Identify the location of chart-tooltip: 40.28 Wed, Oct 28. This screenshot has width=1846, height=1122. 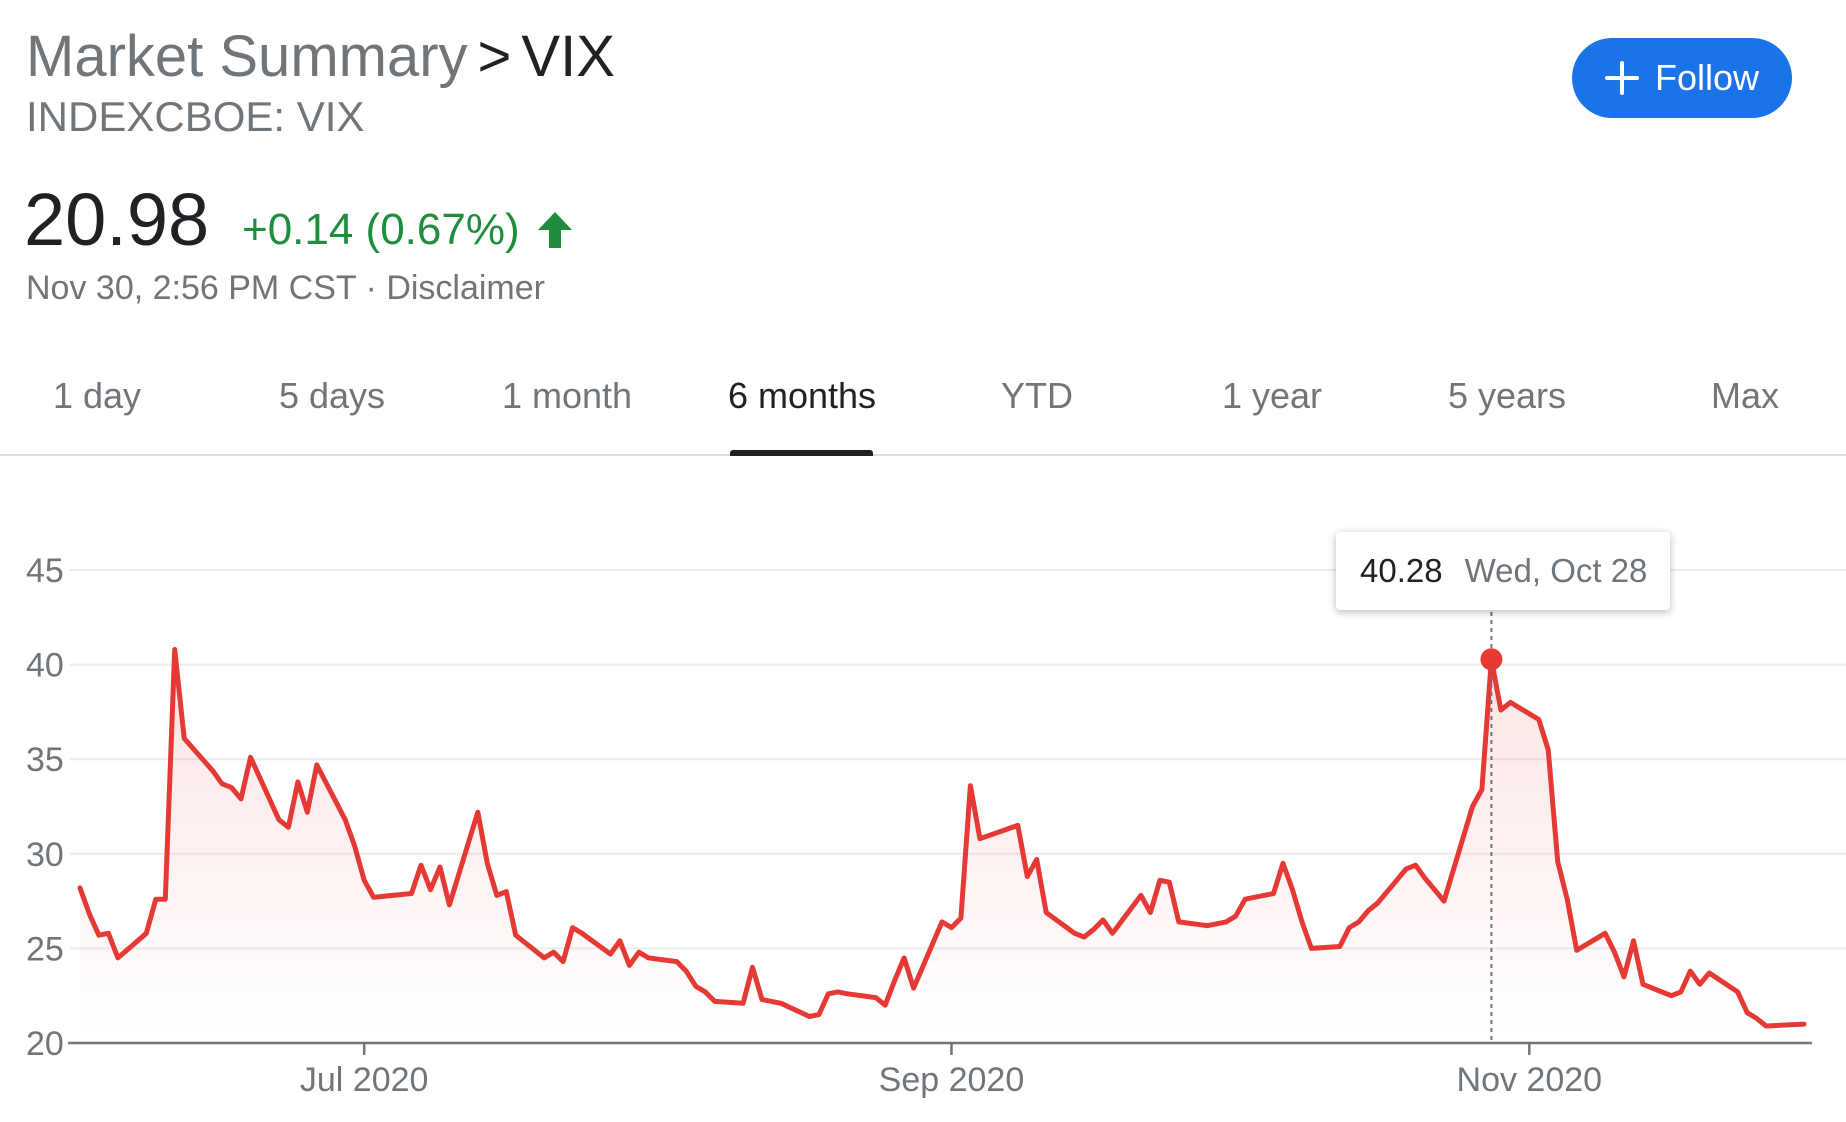
(1503, 571).